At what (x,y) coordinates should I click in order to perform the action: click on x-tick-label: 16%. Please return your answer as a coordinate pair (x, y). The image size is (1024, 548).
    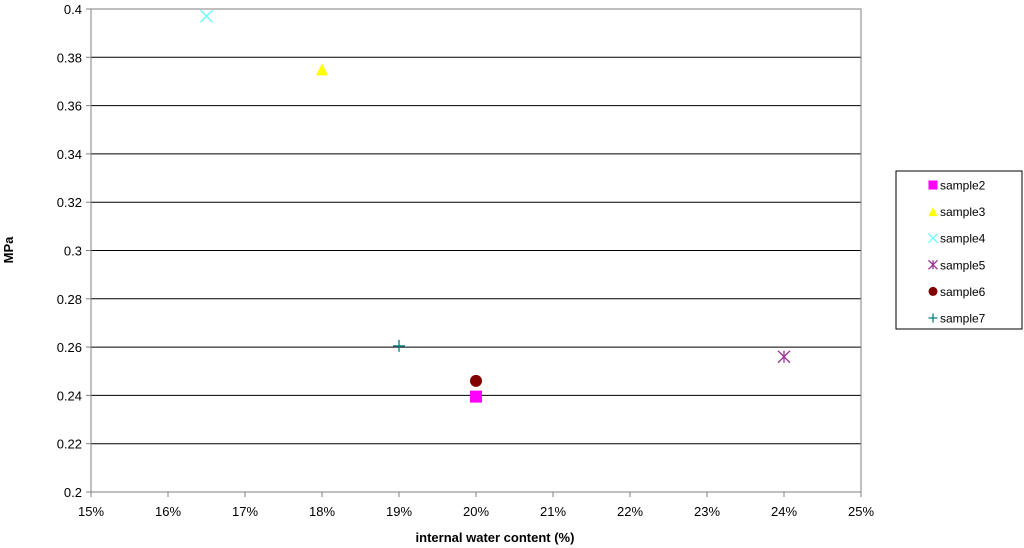
    Looking at the image, I should click on (168, 511).